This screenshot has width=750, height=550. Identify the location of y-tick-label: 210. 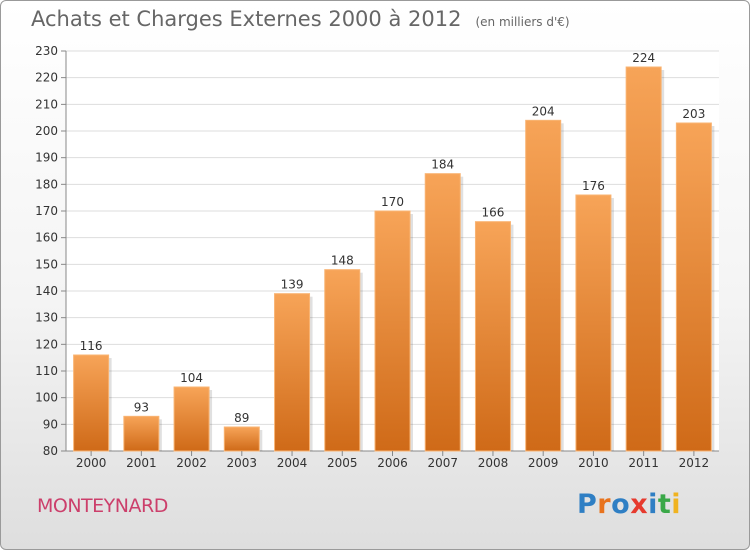
(46, 104).